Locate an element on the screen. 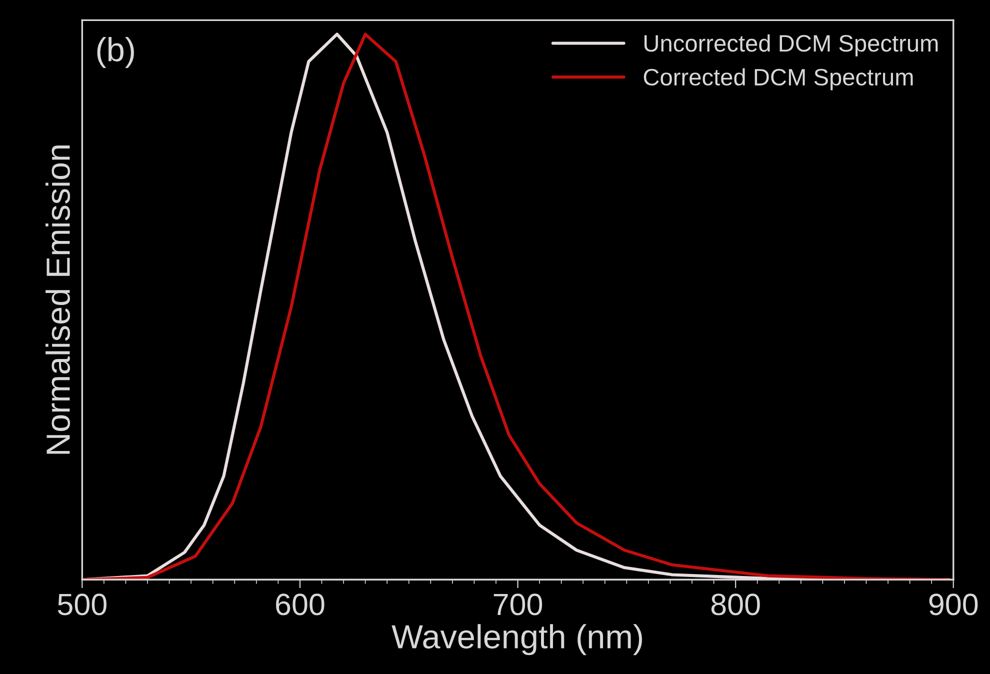  x-tick-label: 500 is located at coordinates (82, 605).